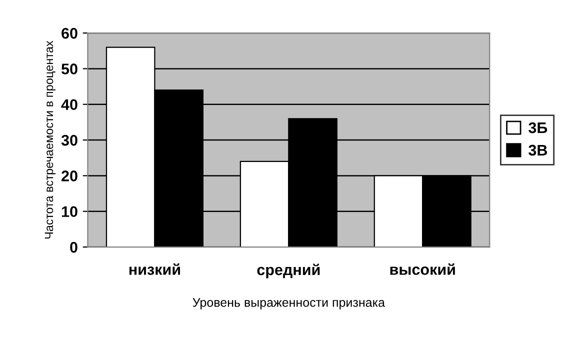  I want to click on legend-label: 3В, so click(538, 150).